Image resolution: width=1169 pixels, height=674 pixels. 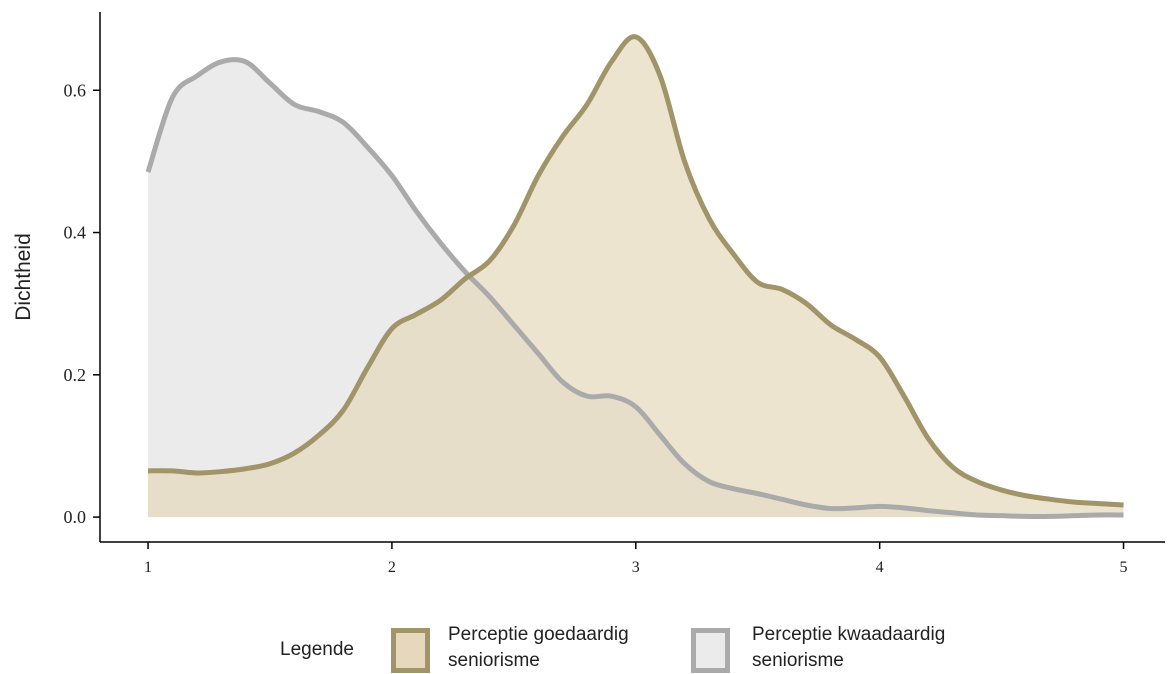 What do you see at coordinates (75, 517) in the screenshot?
I see `y-tick-label: 0.0` at bounding box center [75, 517].